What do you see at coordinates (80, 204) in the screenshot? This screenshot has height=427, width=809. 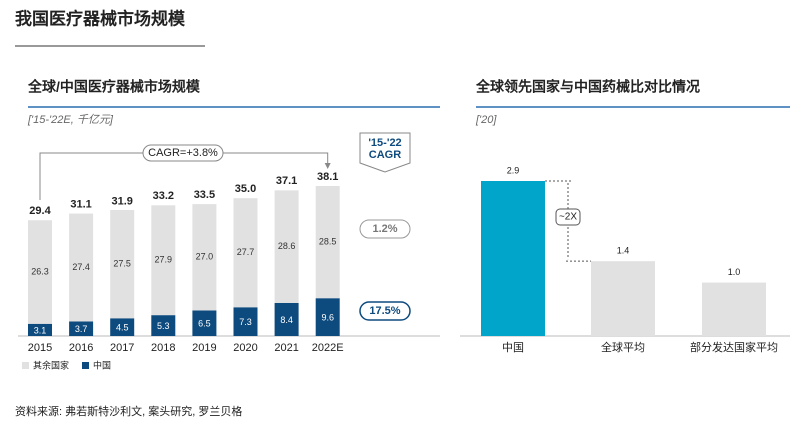 I see `total-label: 31.1` at bounding box center [80, 204].